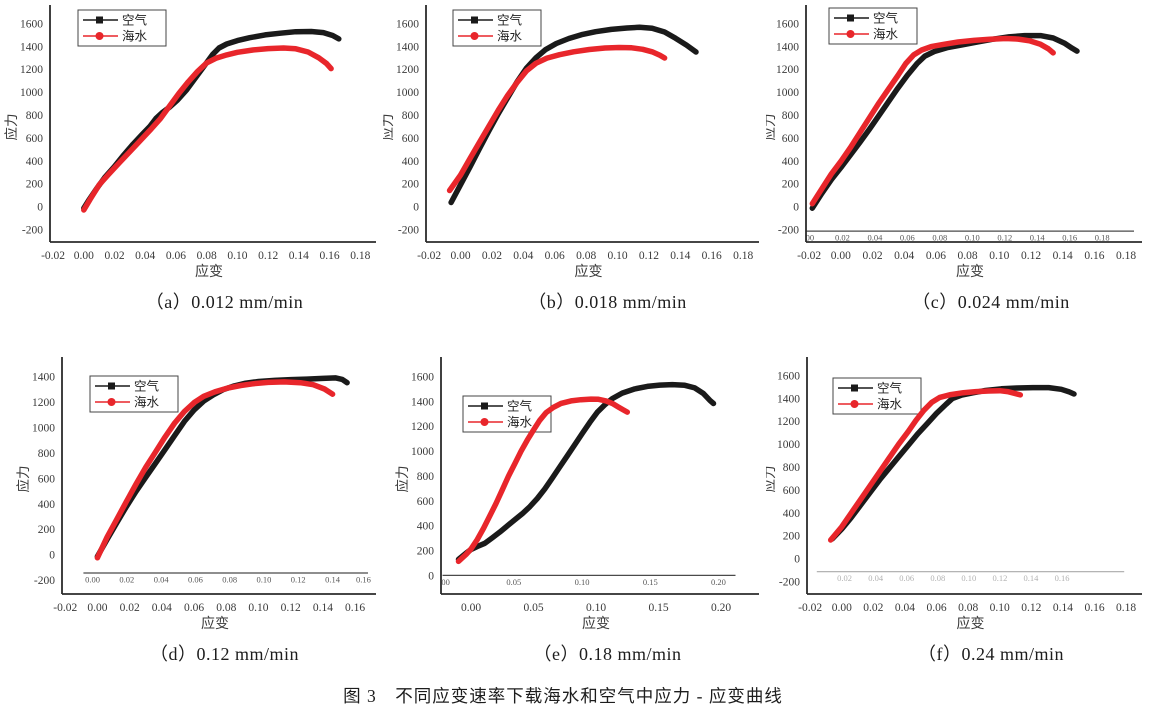  Describe the element at coordinates (224, 654) in the screenshot. I see `chart-caption-d: （d）0.12 mm/min` at that location.